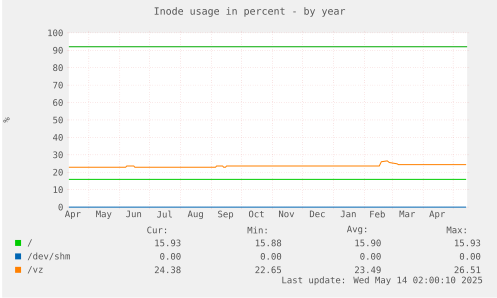  Describe the element at coordinates (58, 172) in the screenshot. I see `y-tick-label: 20` at that location.